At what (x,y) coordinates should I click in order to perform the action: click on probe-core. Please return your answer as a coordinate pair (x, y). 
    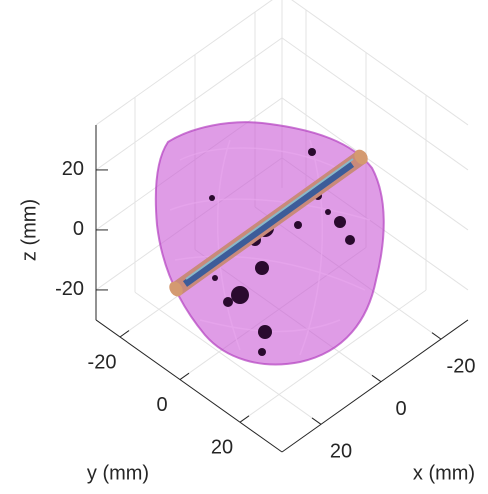
    Looking at the image, I should click on (268, 224).